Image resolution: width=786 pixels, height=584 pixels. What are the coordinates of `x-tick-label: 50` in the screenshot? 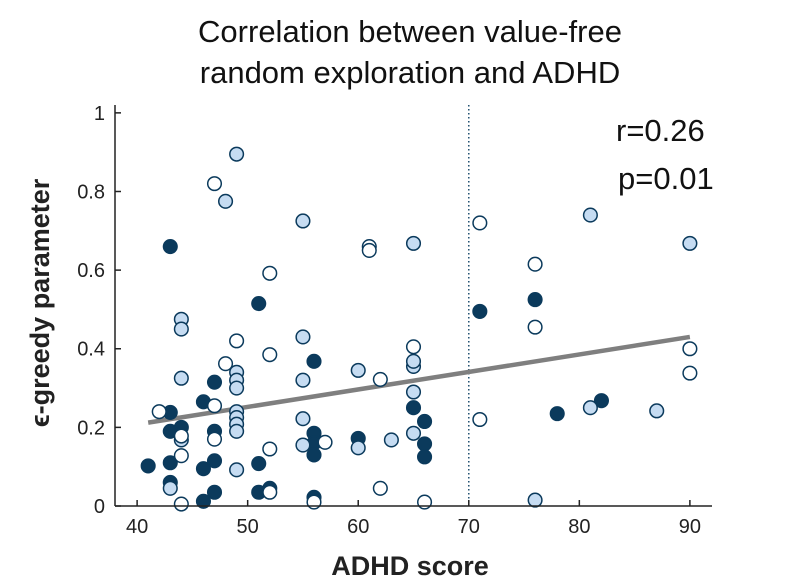 It's located at (248, 527).